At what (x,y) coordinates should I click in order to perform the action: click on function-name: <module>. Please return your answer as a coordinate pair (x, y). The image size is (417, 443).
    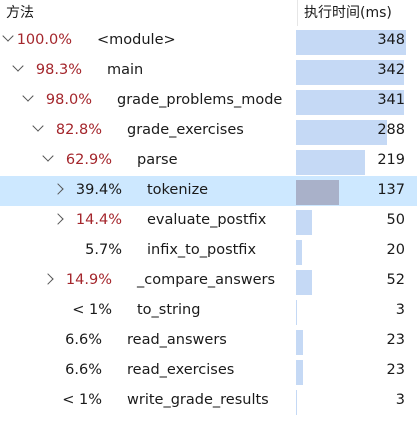
    Looking at the image, I should click on (136, 40).